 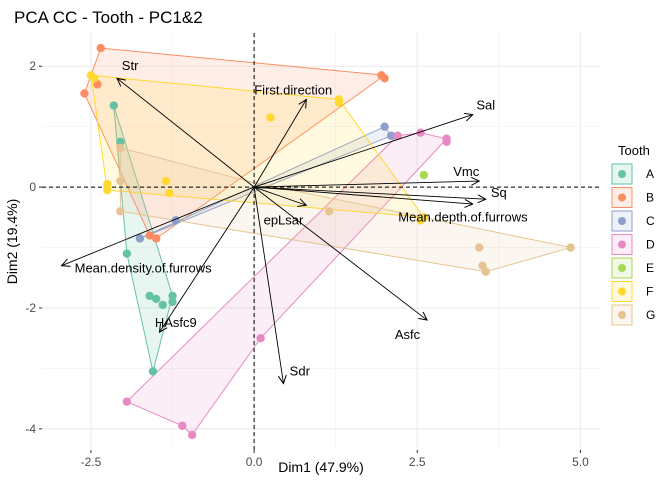 I want to click on legend-dot-E, so click(x=622, y=268).